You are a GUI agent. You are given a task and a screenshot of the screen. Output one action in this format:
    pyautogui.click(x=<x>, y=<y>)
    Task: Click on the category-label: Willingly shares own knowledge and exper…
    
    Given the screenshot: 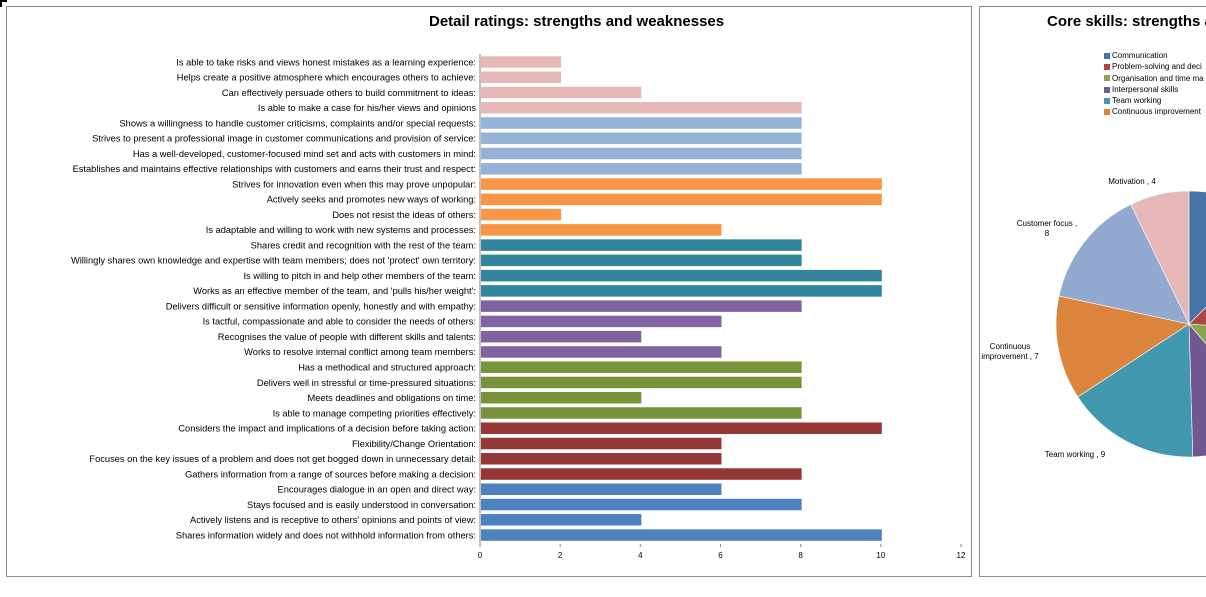 What is the action you would take?
    pyautogui.click(x=273, y=261)
    